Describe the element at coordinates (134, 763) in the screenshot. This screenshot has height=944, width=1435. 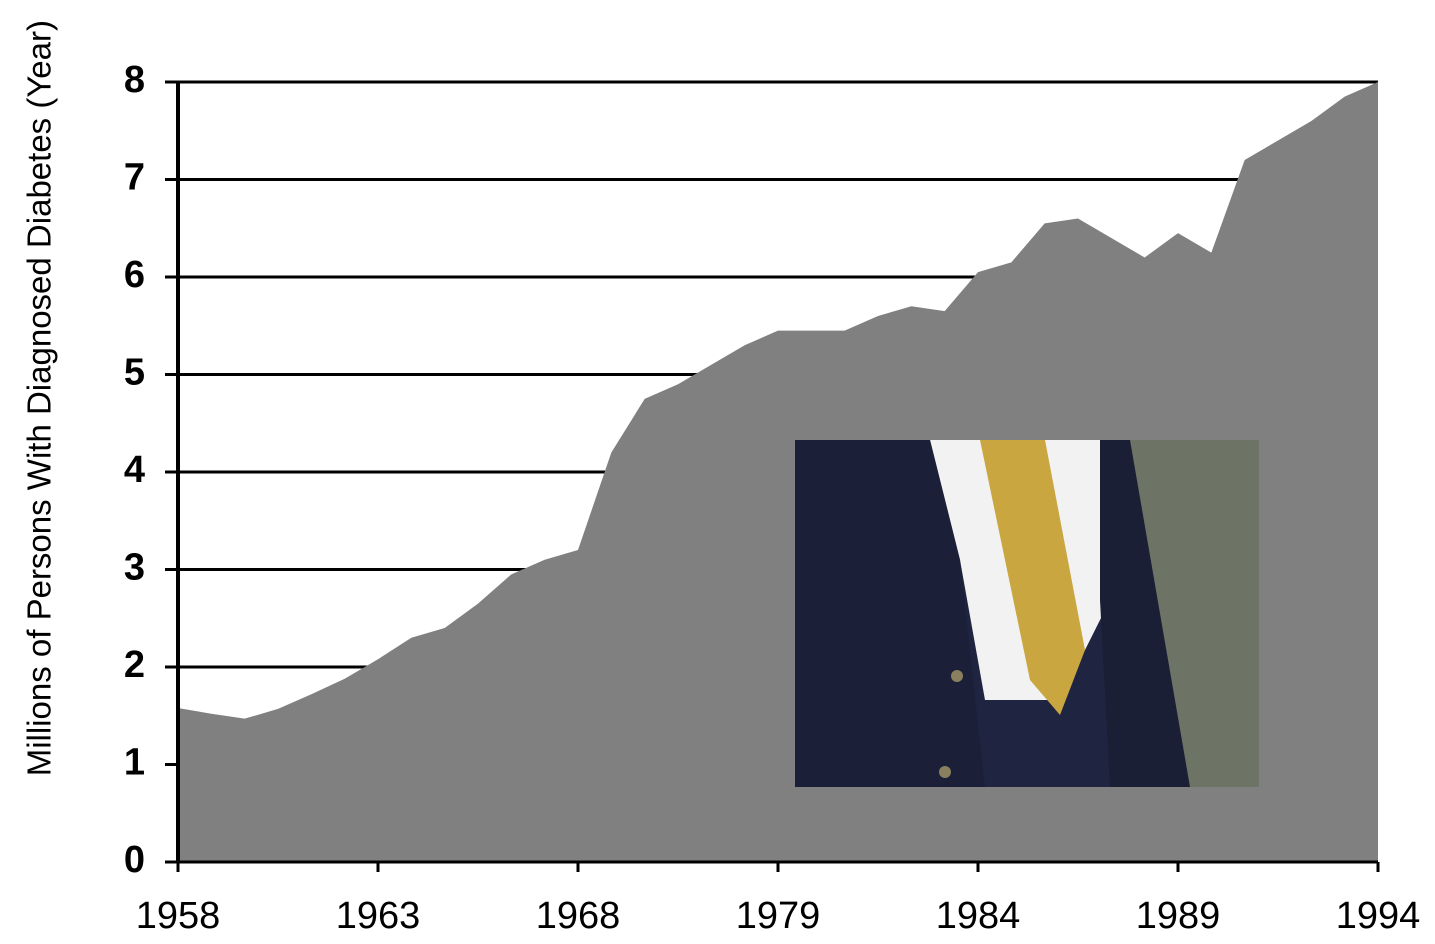
I see `y-tick-label: 1` at that location.